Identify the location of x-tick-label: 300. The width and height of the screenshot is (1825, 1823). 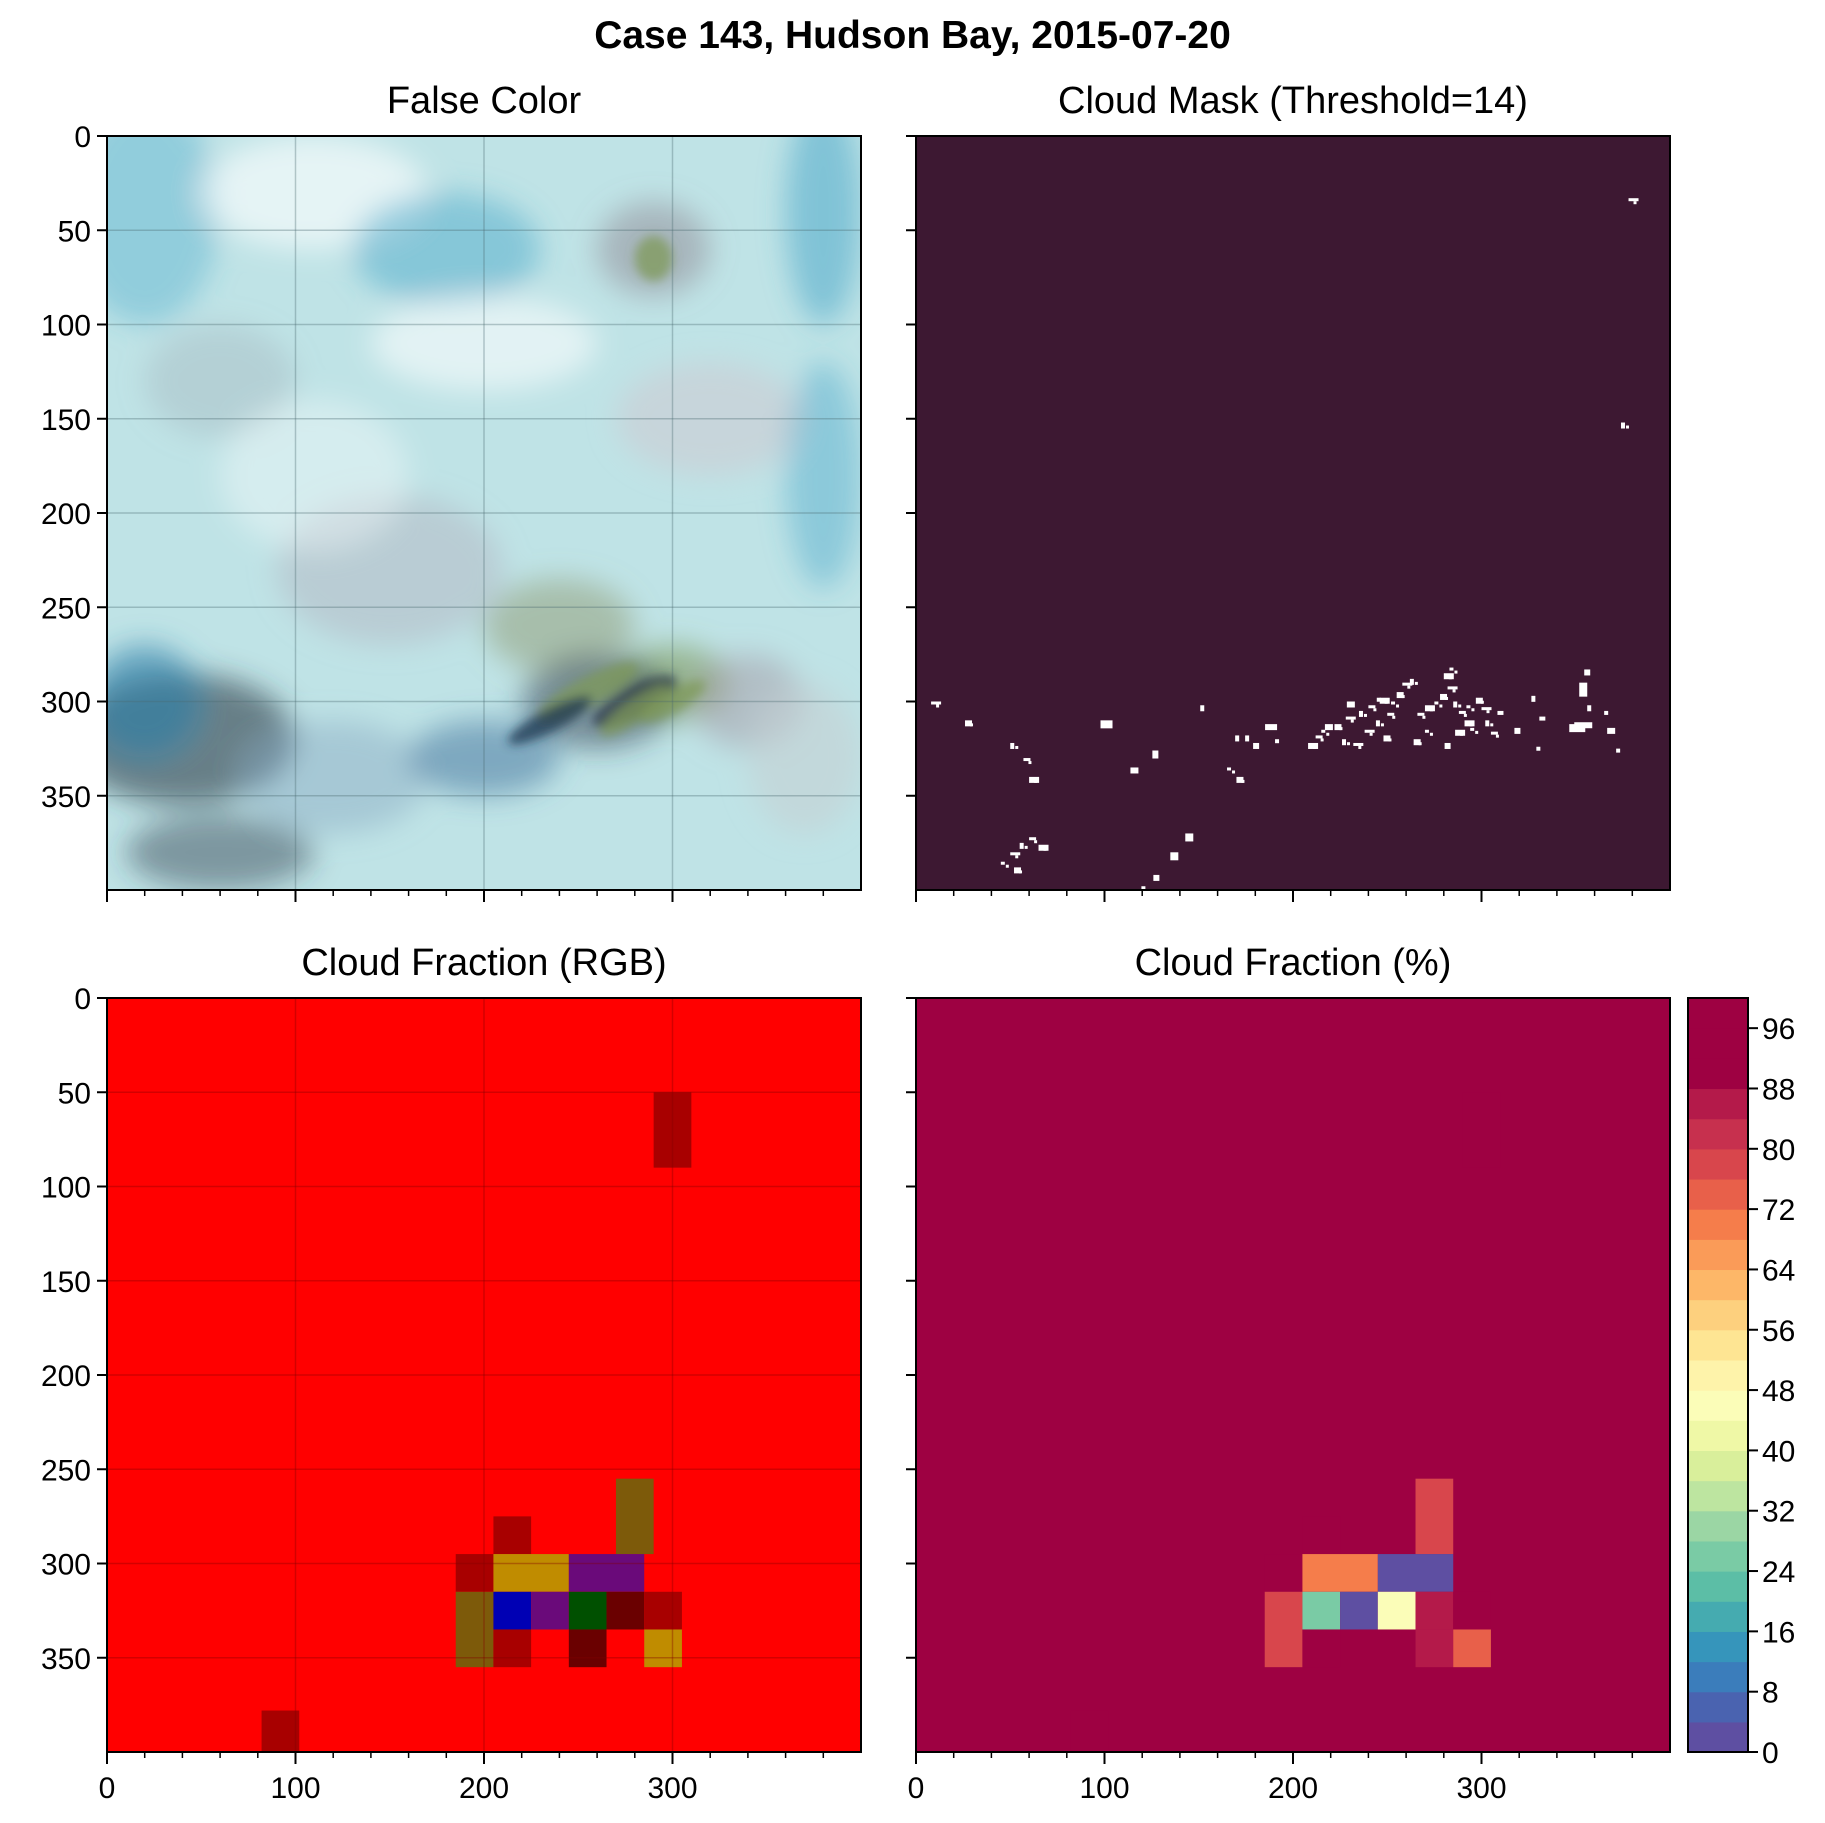
(672, 1788).